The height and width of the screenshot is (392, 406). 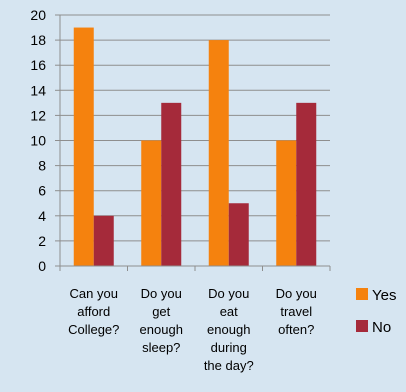 I want to click on x-category-label: Do you eat enough during the day?, so click(x=229, y=329).